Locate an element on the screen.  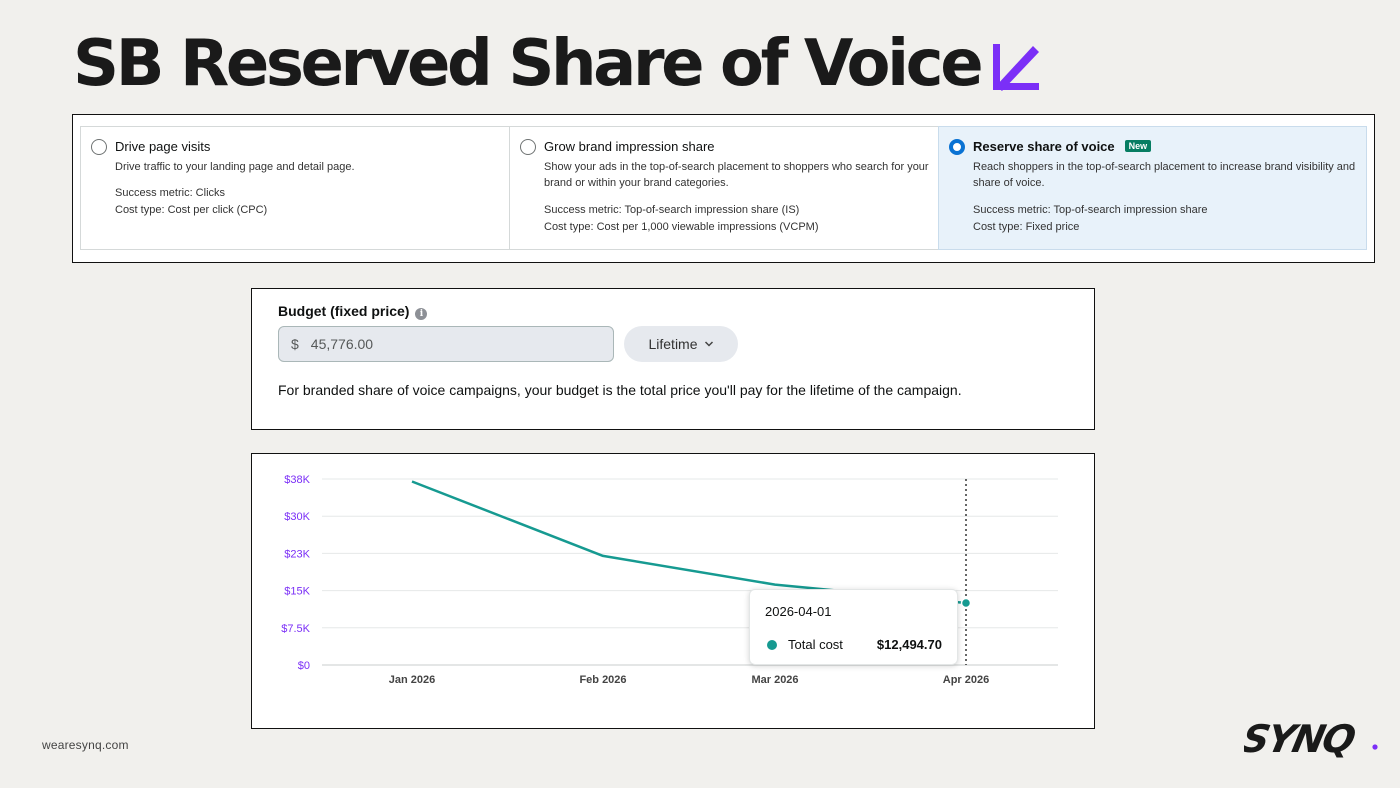
radio-drive-page-visits is located at coordinates (99, 147).